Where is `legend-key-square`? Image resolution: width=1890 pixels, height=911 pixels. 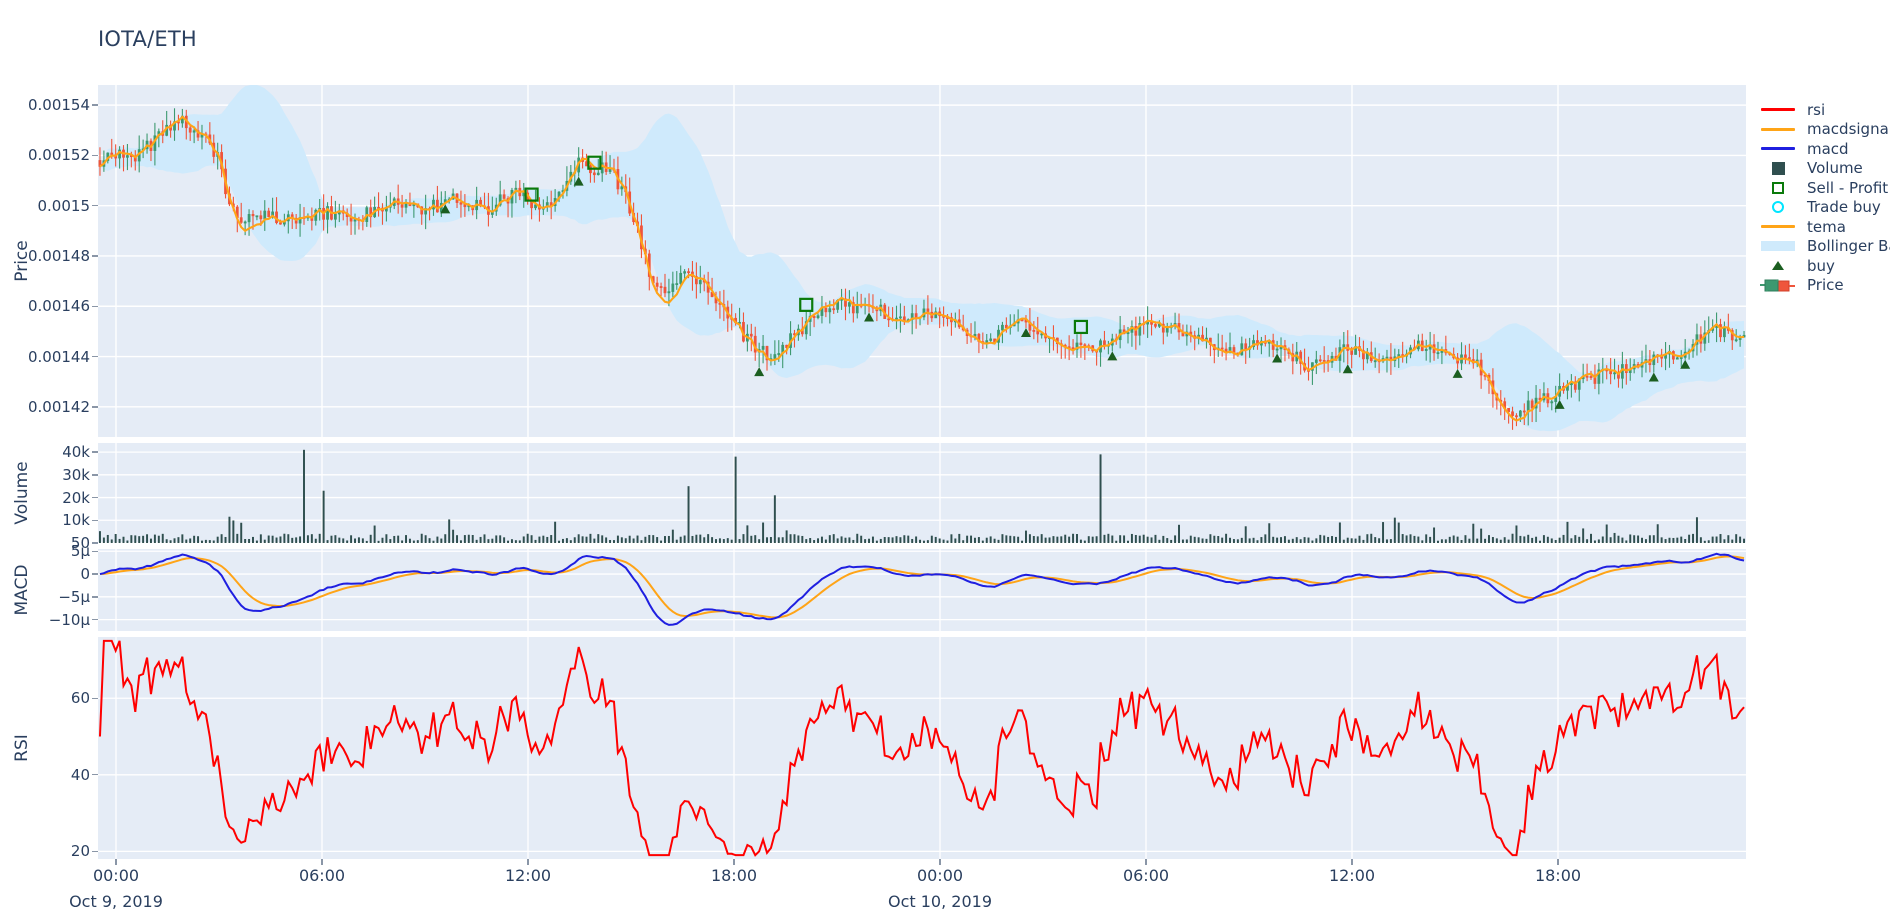 legend-key-square is located at coordinates (1778, 168).